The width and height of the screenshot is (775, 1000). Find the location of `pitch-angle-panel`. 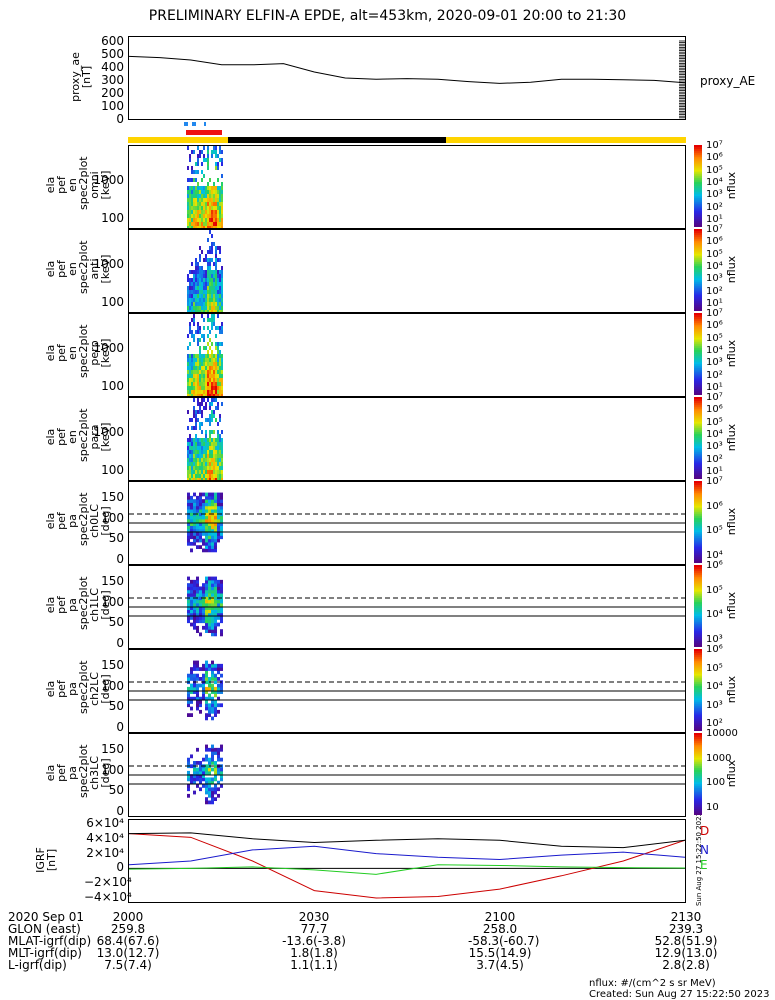

pitch-angle-panel is located at coordinates (407, 523).